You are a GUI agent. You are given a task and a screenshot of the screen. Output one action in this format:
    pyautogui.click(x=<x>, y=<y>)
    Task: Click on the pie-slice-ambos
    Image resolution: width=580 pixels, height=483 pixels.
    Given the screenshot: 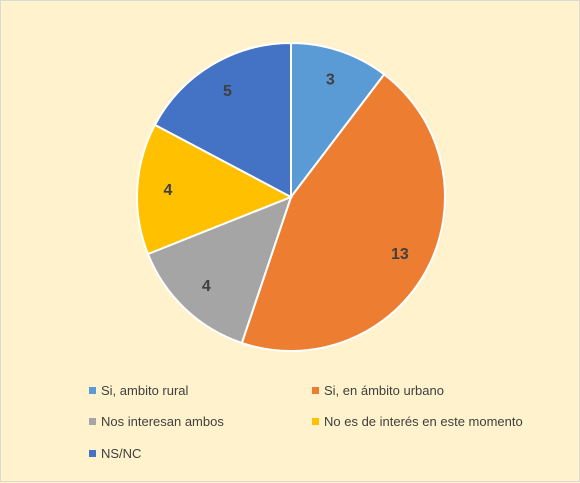 What is the action you would take?
    pyautogui.click(x=219, y=270)
    